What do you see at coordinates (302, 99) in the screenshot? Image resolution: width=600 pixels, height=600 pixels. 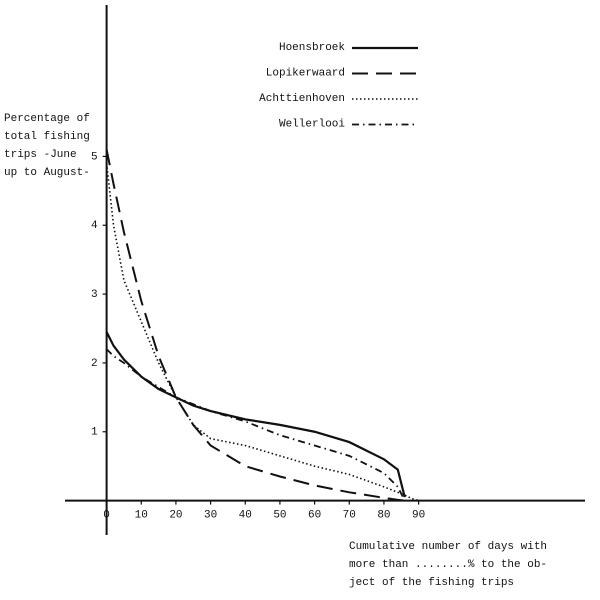 I see `legend-label: Achttienhoven` at bounding box center [302, 99].